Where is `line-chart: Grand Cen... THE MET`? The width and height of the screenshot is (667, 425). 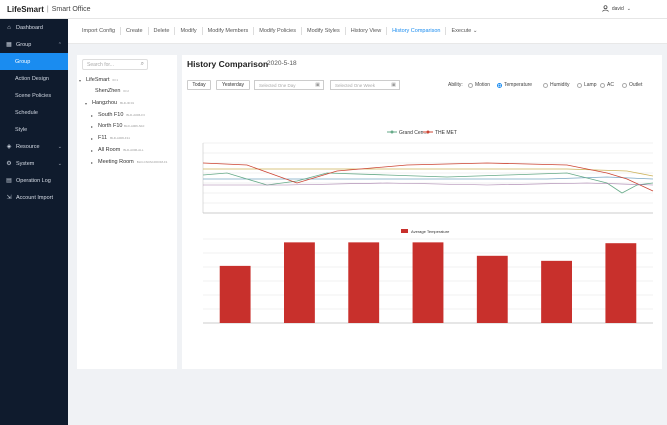 line-chart: Grand Cen... THE MET is located at coordinates (428, 172).